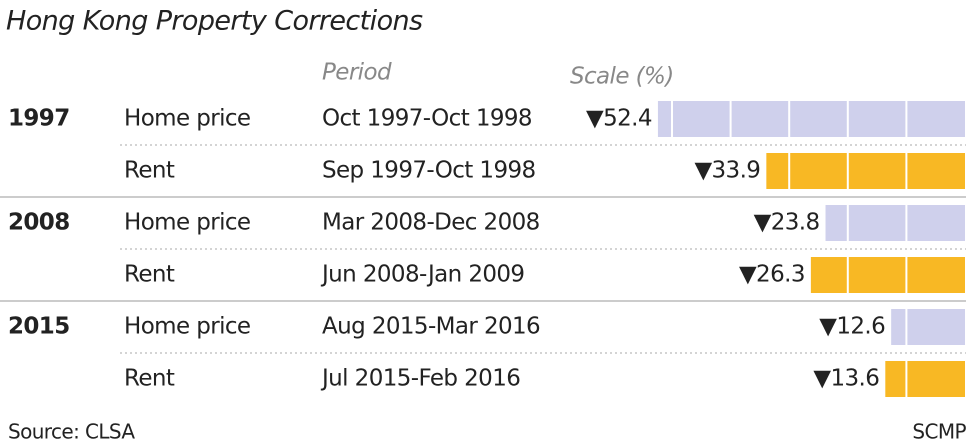 Image resolution: width=972 pixels, height=447 pixels. Describe the element at coordinates (787, 223) in the screenshot. I see `value-label: ▼23.8` at that location.